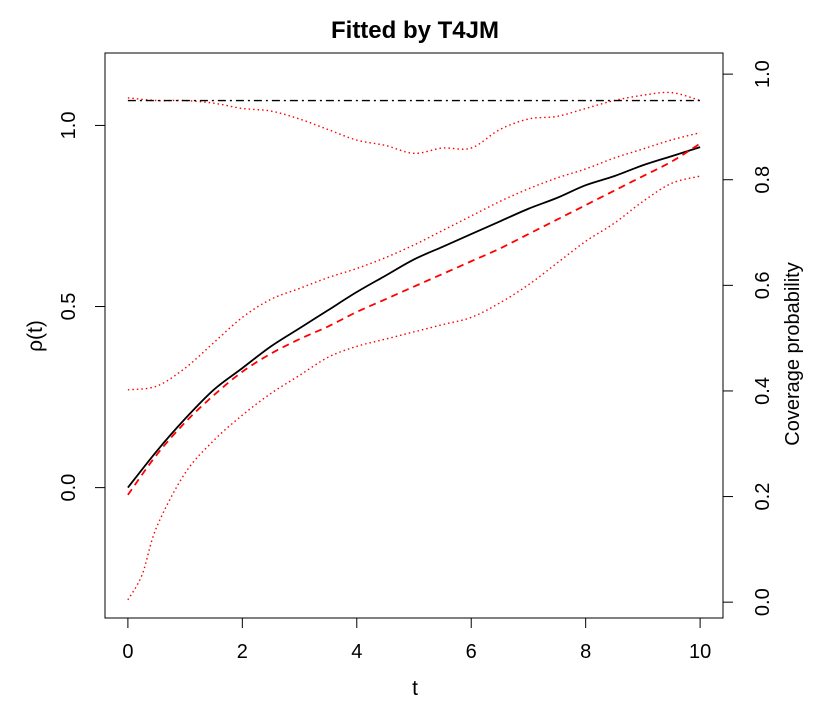  Describe the element at coordinates (763, 497) in the screenshot. I see `y2-tick-label: 0.2` at that location.